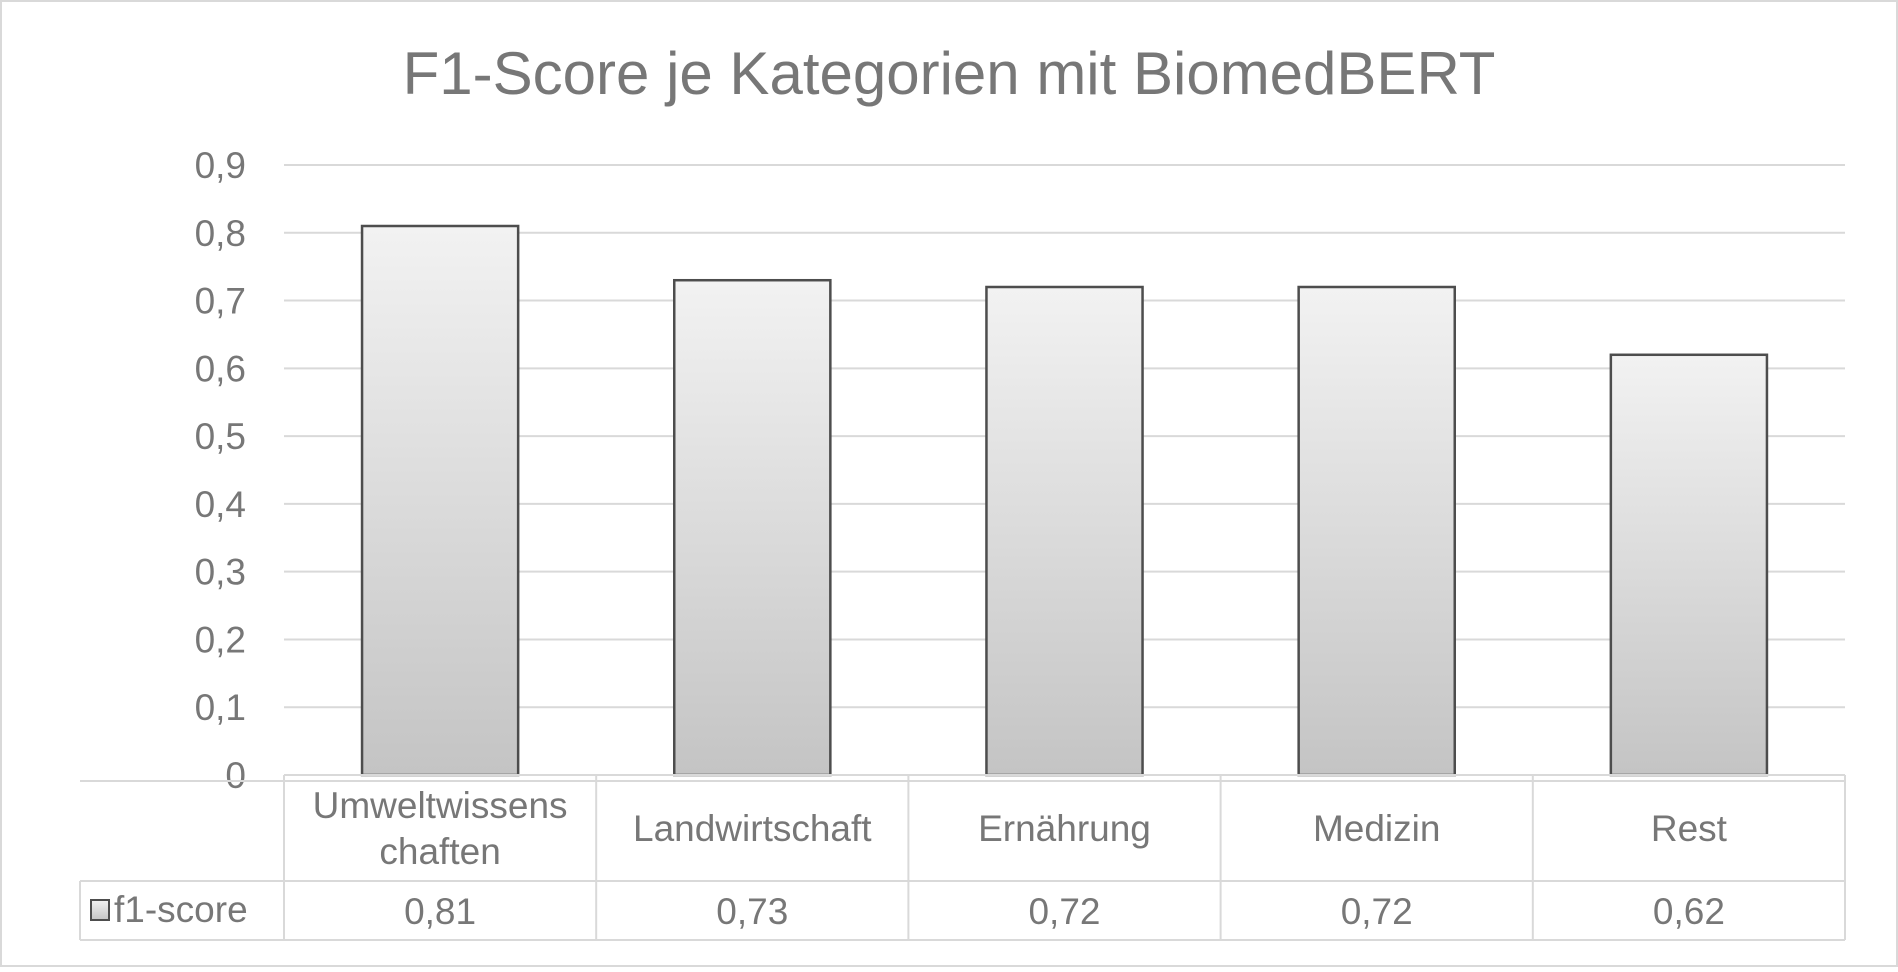  I want to click on legend-key, so click(100, 910).